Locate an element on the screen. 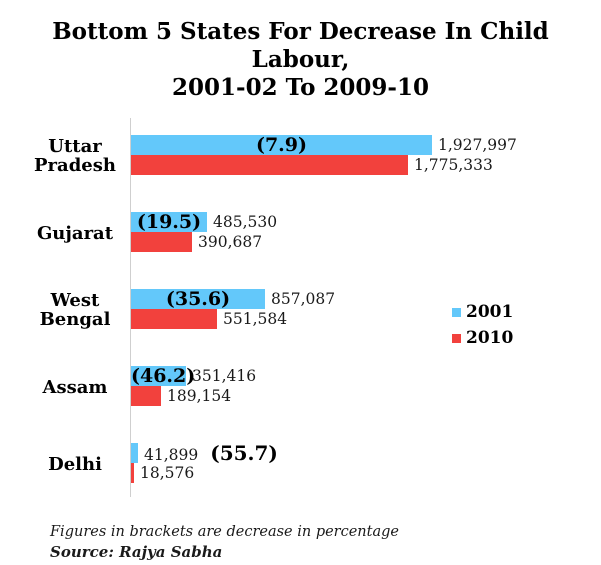 The height and width of the screenshot is (565, 601). value-text-2001: 41,899 is located at coordinates (171, 455).